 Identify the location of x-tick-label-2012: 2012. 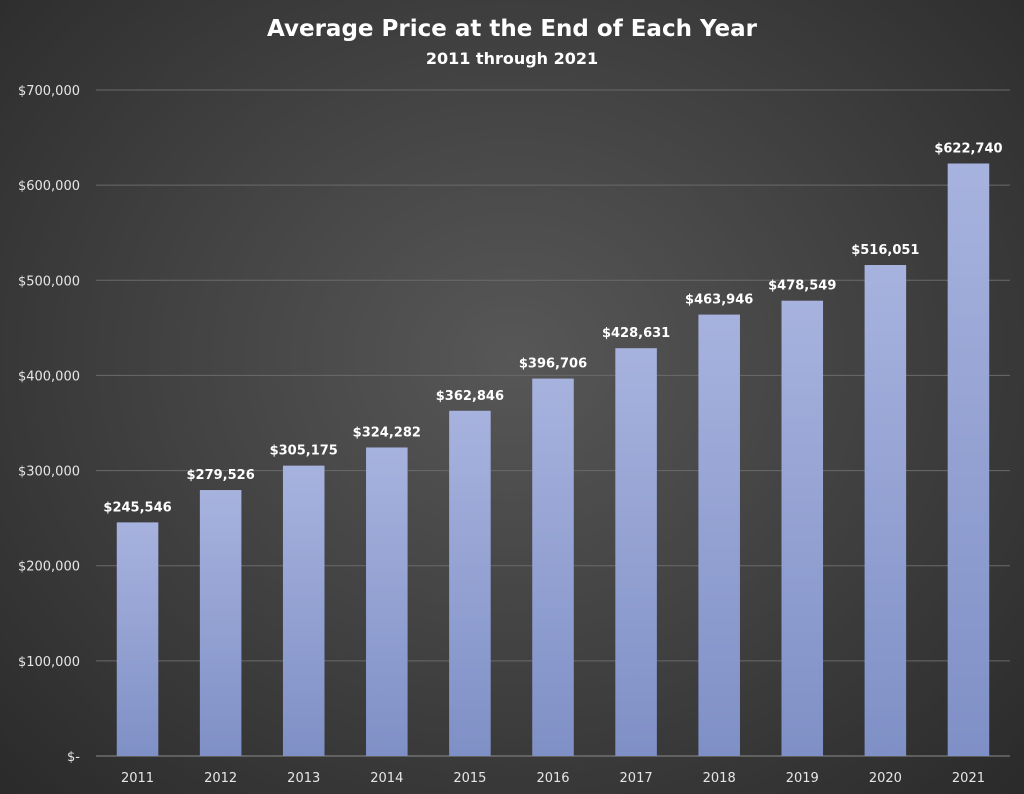
(220, 778).